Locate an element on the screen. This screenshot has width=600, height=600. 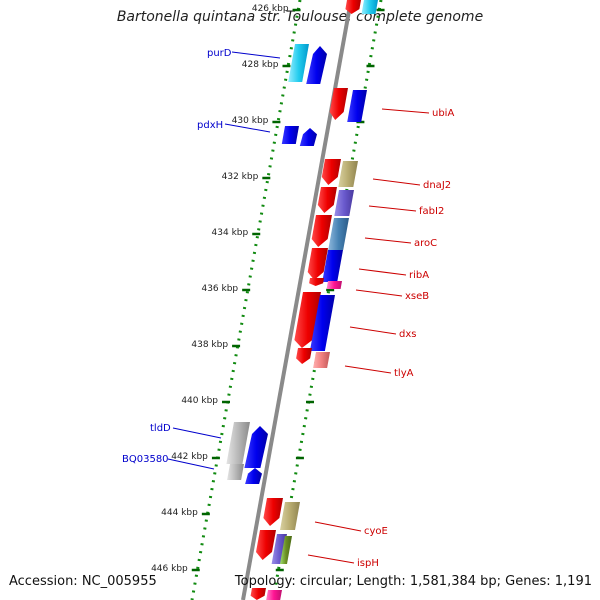
tick-label: 428 kbp is located at coordinates (260, 65).